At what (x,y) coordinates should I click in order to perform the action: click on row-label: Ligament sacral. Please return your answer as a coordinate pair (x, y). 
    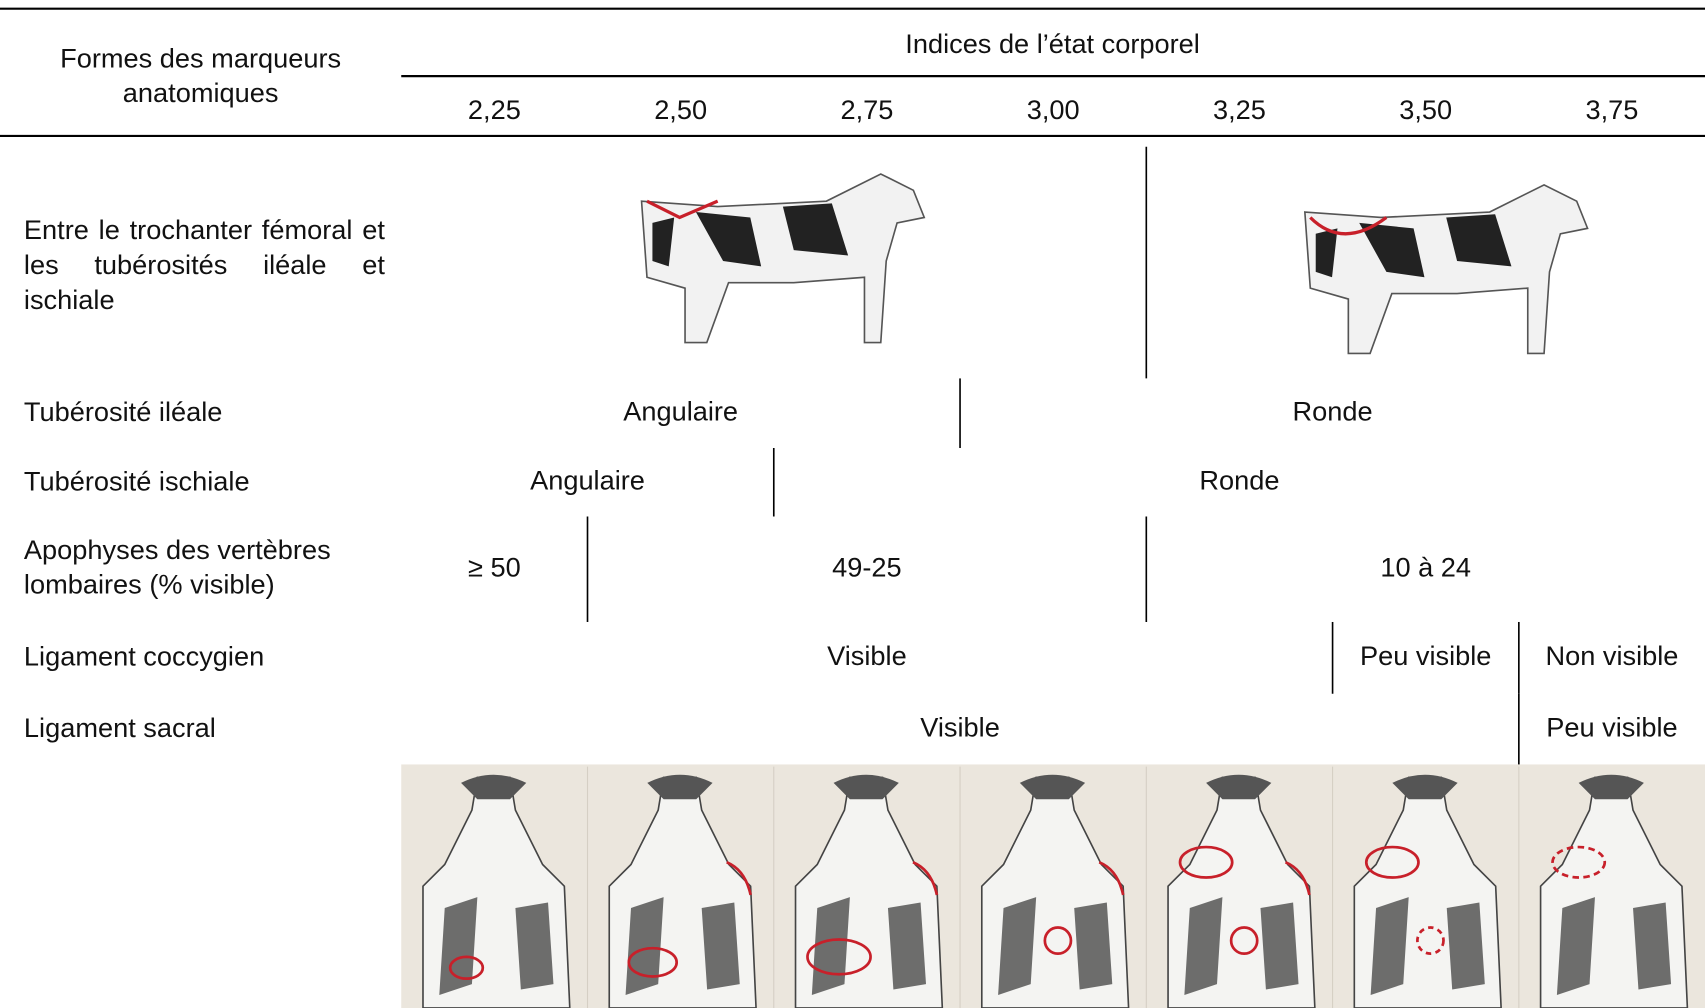
    Looking at the image, I should click on (119, 728).